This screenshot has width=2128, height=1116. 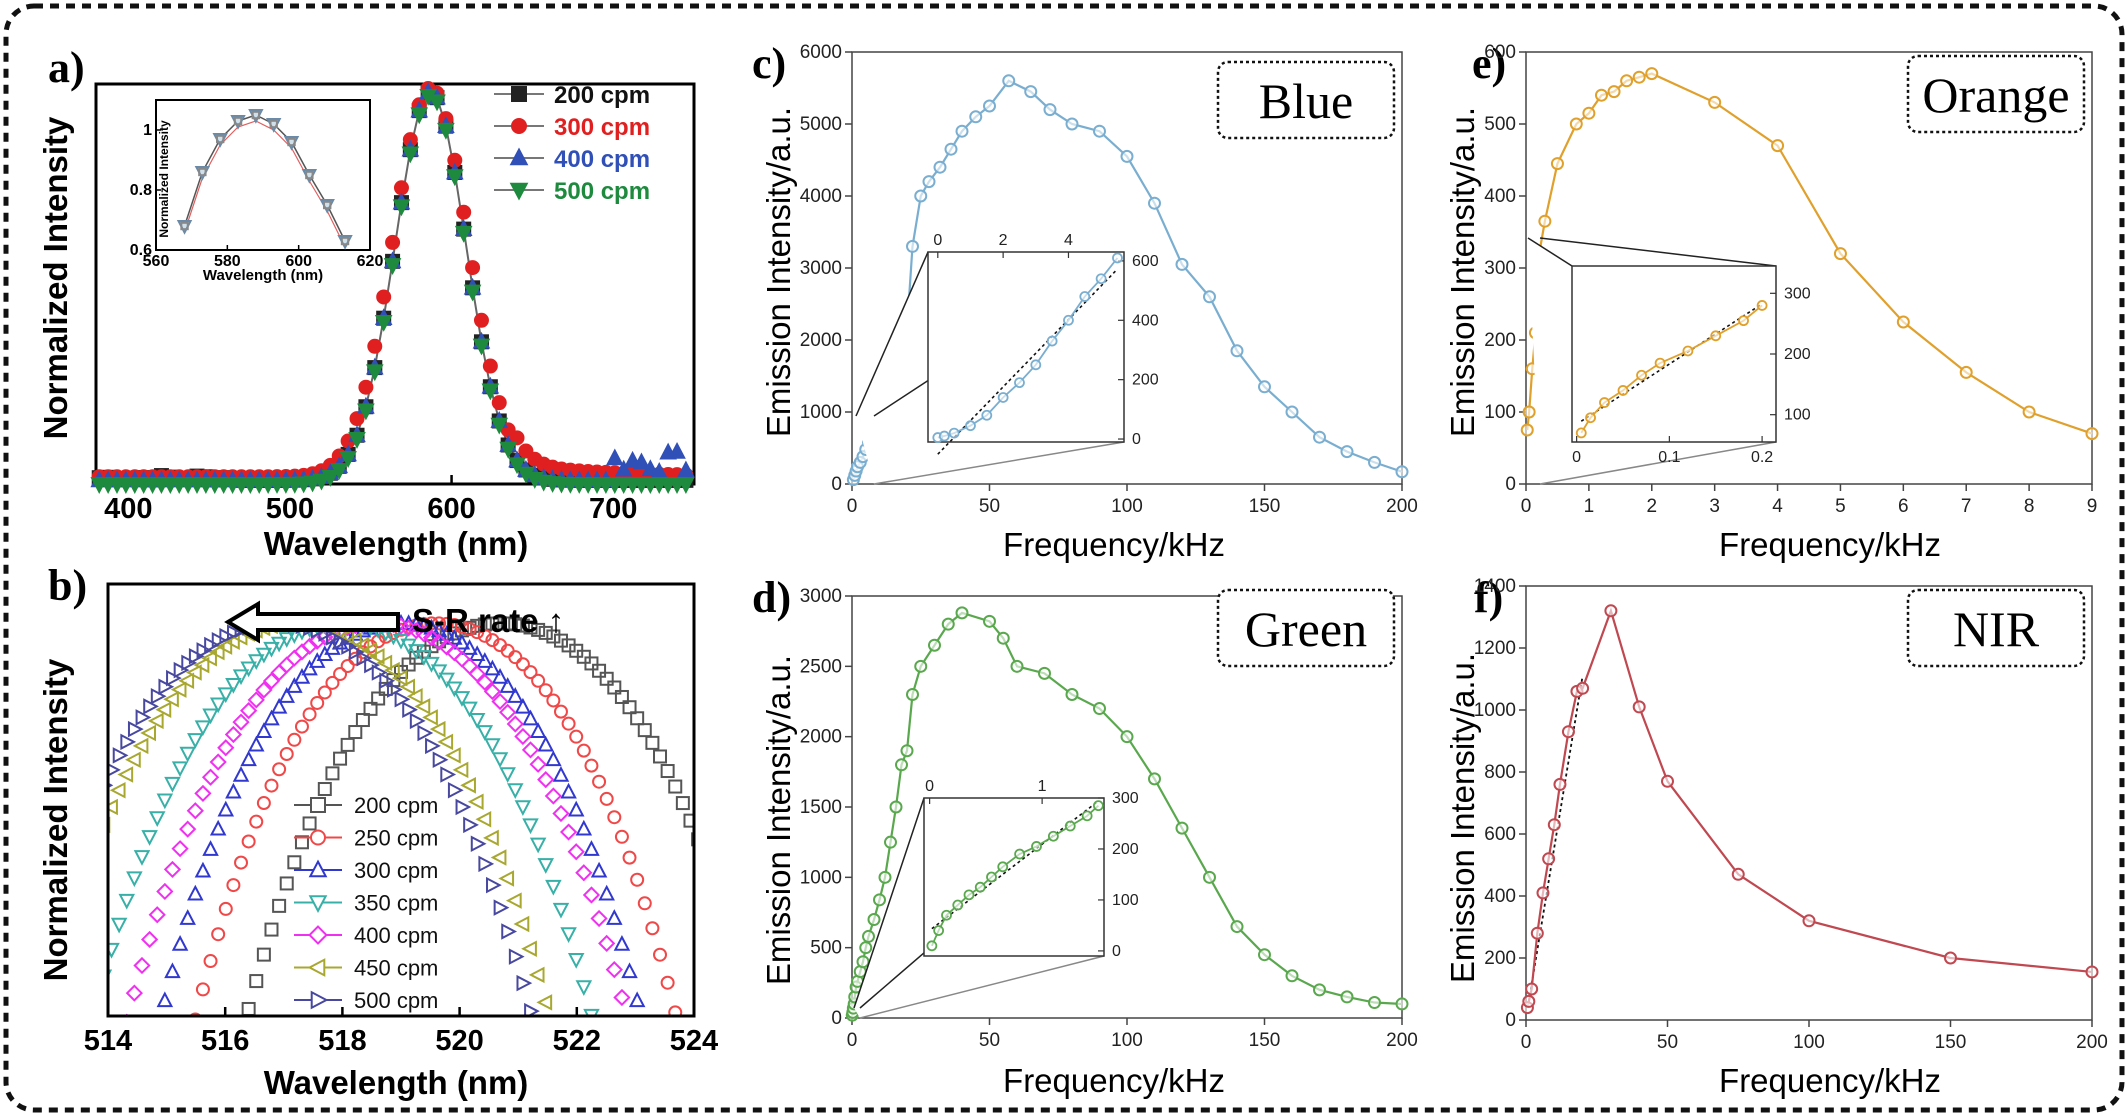 What do you see at coordinates (1489, 63) in the screenshot?
I see `panel-e-label: e)` at bounding box center [1489, 63].